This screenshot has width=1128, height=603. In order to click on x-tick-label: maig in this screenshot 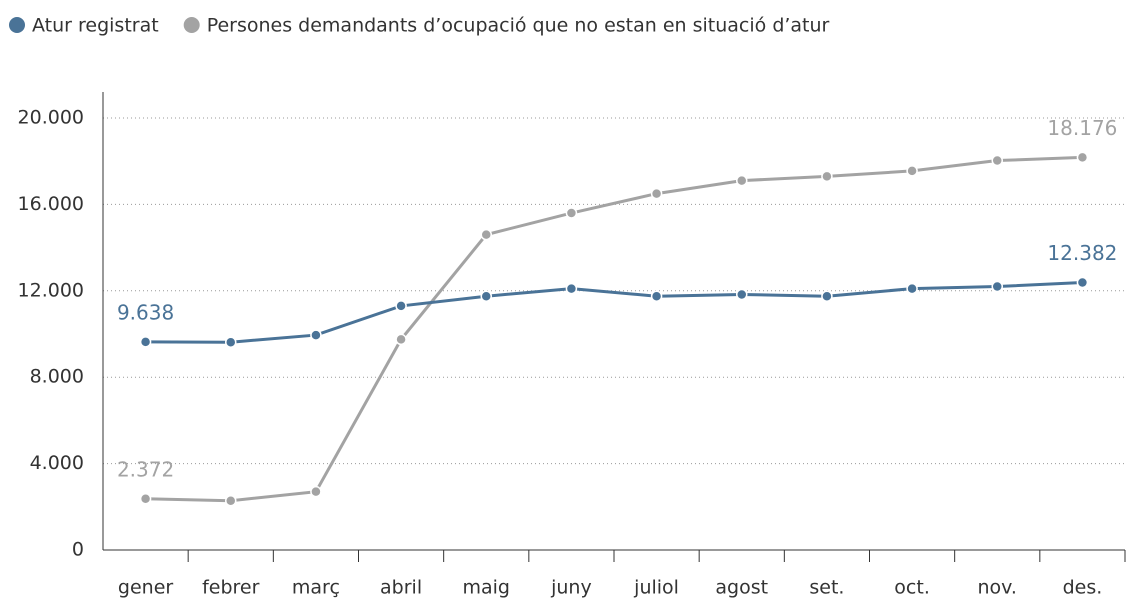, I will do `click(487, 588)`.